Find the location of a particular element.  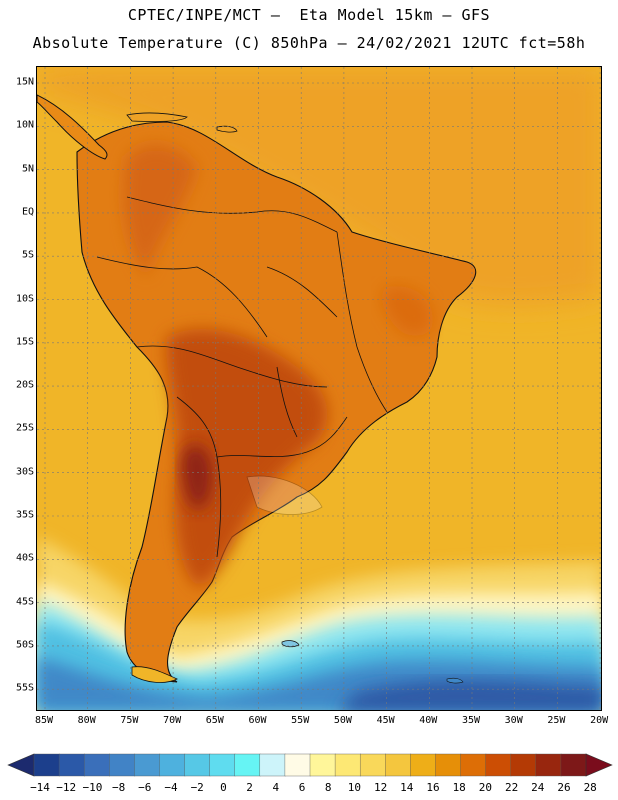

colorbar-tick-label: 26 is located at coordinates (564, 787).